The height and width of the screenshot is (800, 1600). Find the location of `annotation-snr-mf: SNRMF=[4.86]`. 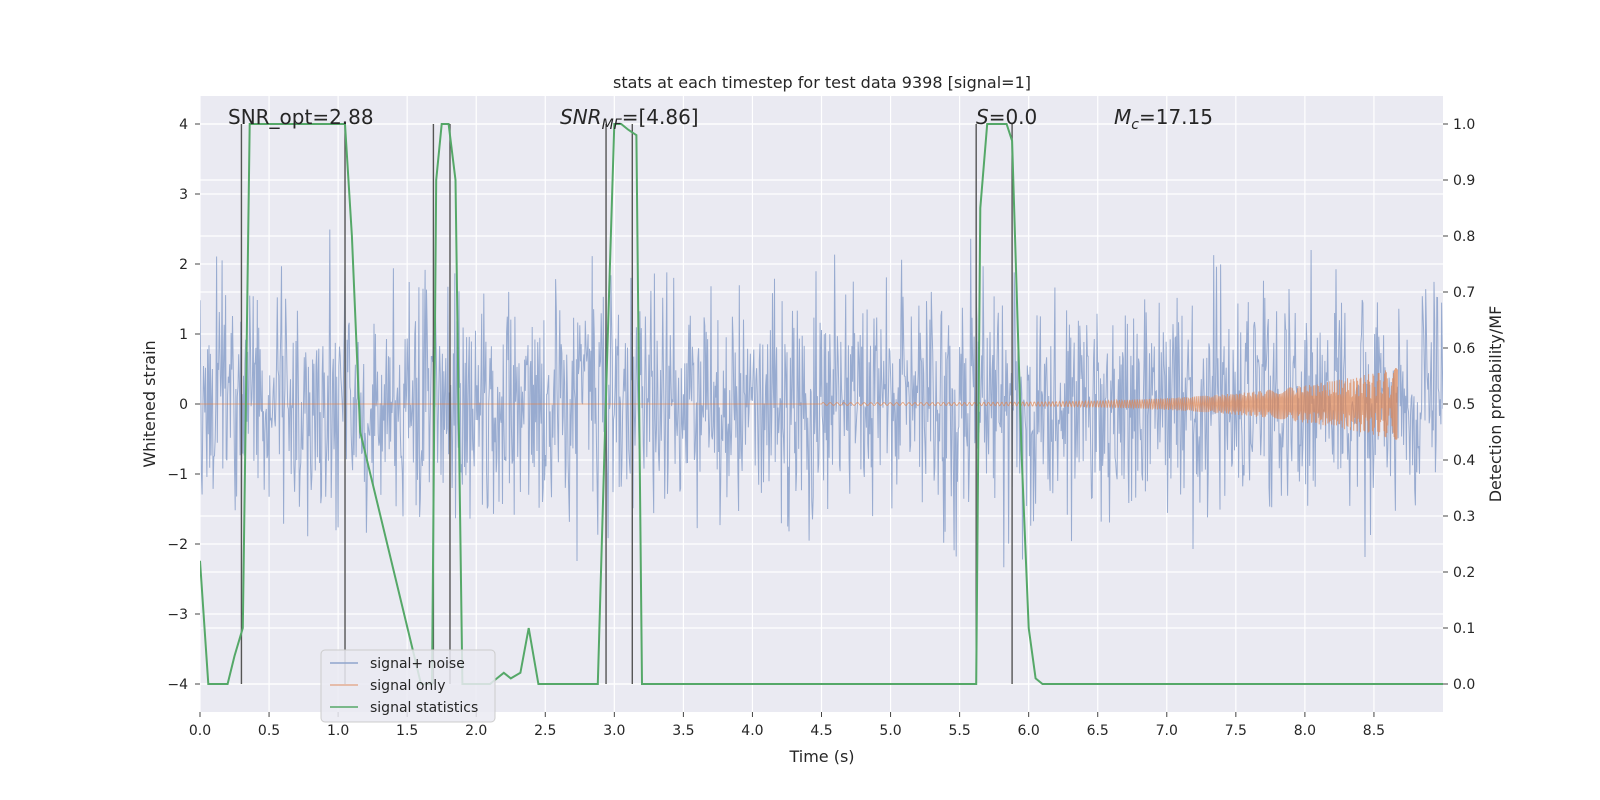

annotation-snr-mf: SNRMF=[4.86] is located at coordinates (629, 119).